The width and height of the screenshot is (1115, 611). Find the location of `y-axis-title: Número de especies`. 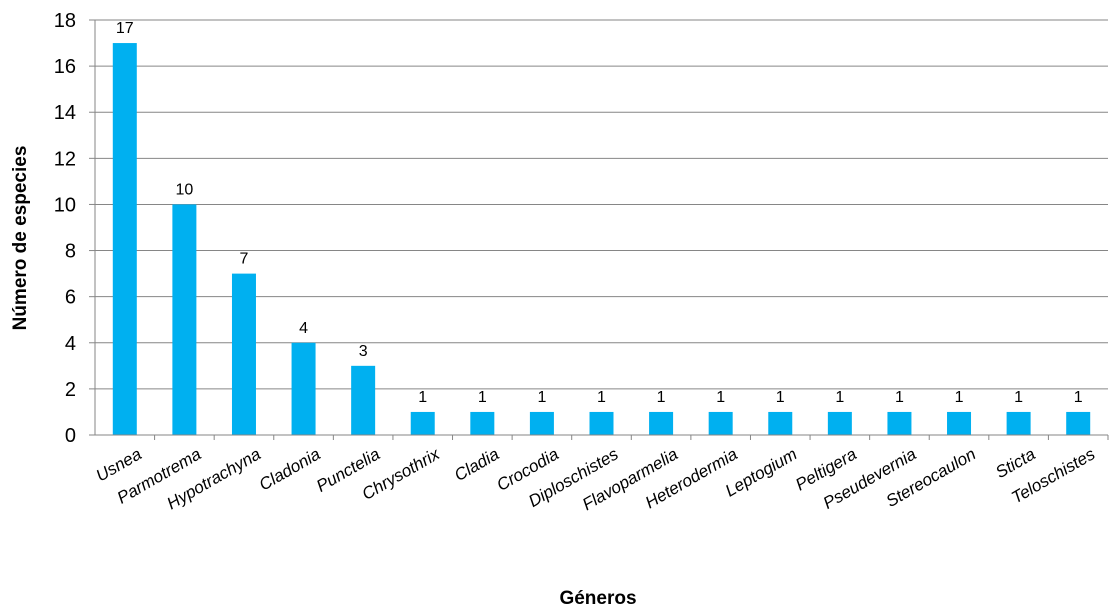

y-axis-title: Número de especies is located at coordinates (20, 238).